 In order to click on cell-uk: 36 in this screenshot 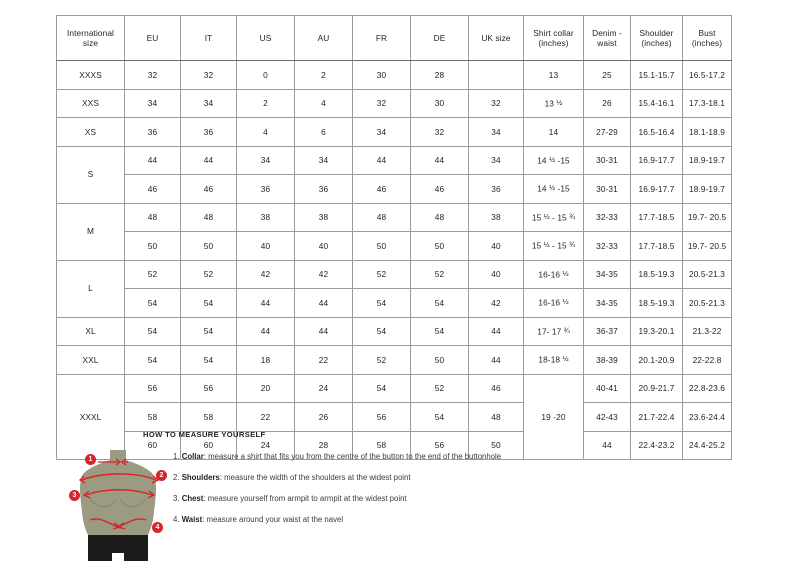, I will do `click(496, 189)`.